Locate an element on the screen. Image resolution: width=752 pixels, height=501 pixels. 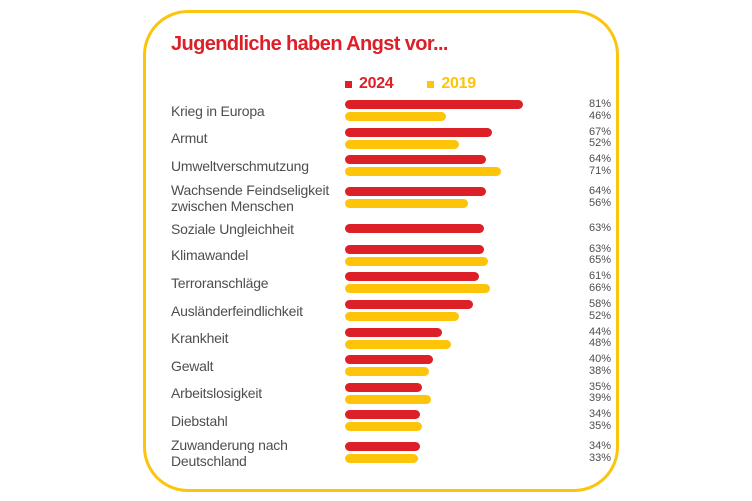
chart-row: Krankheit 44% 48% is located at coordinates (391, 337).